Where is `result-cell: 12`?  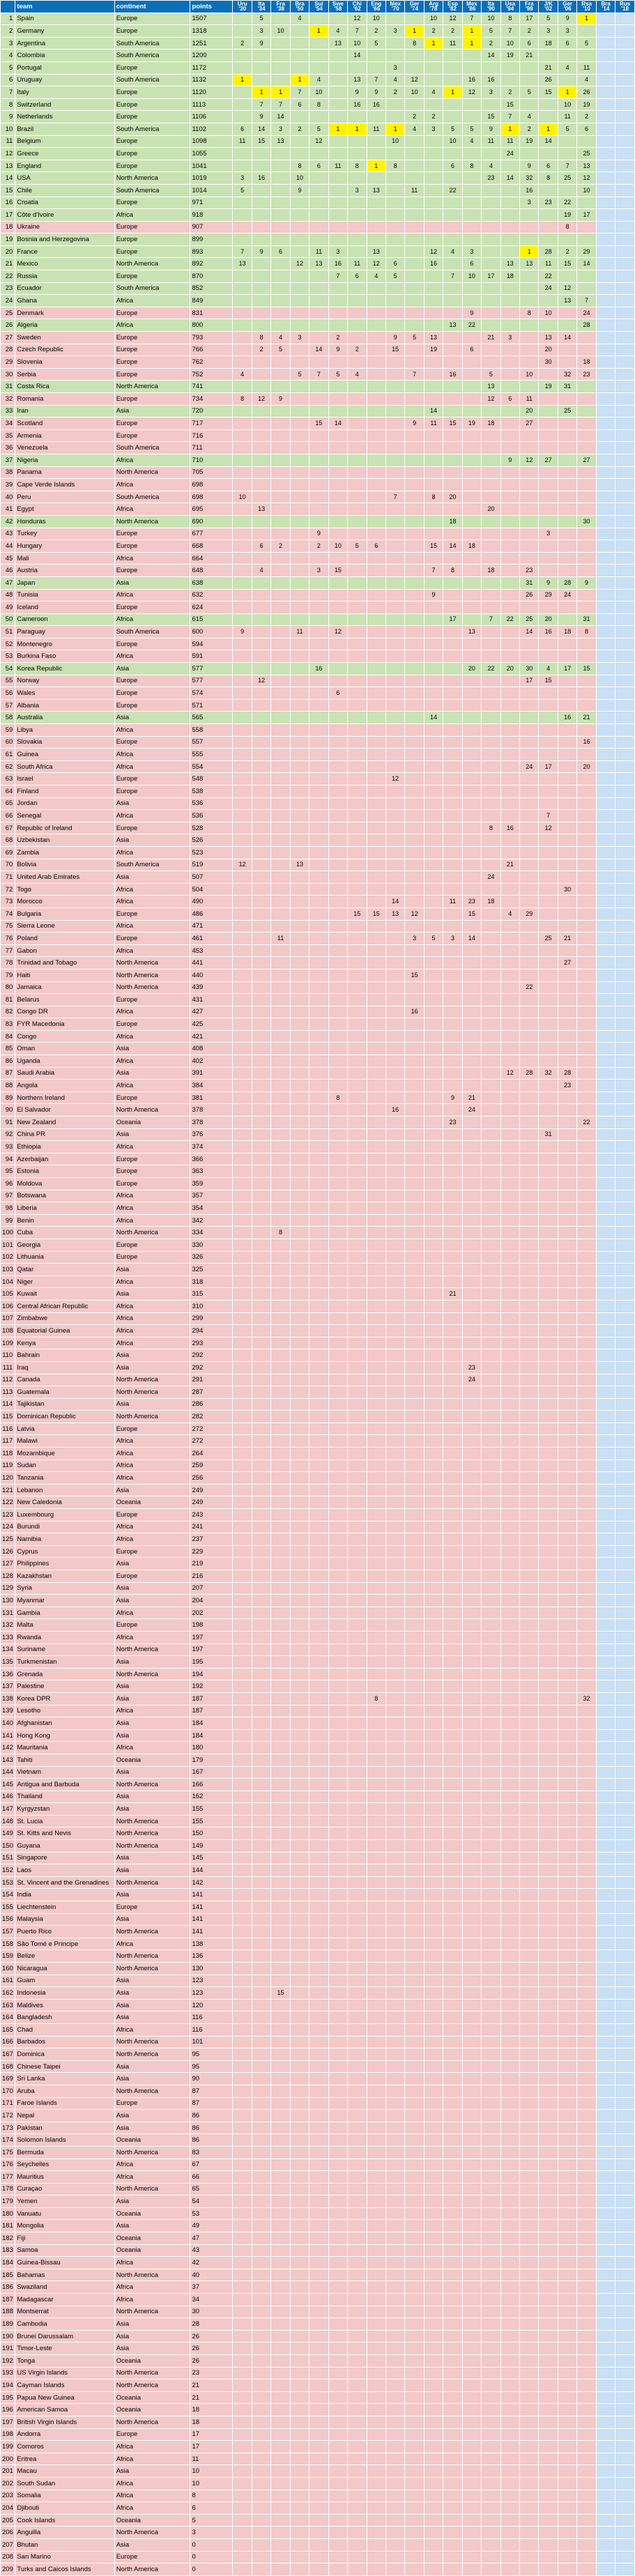 result-cell: 12 is located at coordinates (261, 681).